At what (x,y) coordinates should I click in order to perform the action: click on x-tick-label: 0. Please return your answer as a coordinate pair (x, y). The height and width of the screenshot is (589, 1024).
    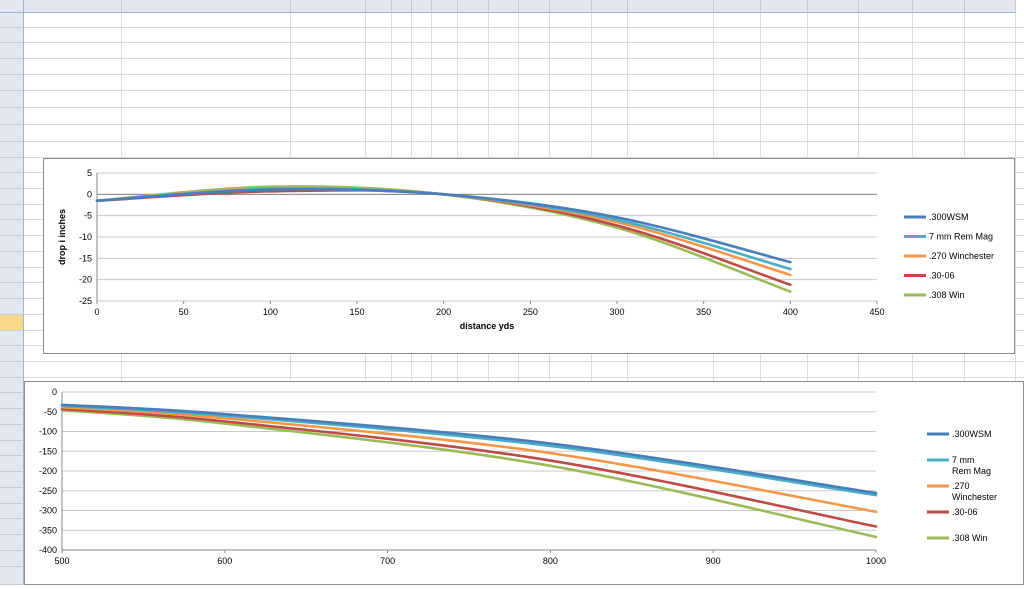
    Looking at the image, I should click on (96, 312).